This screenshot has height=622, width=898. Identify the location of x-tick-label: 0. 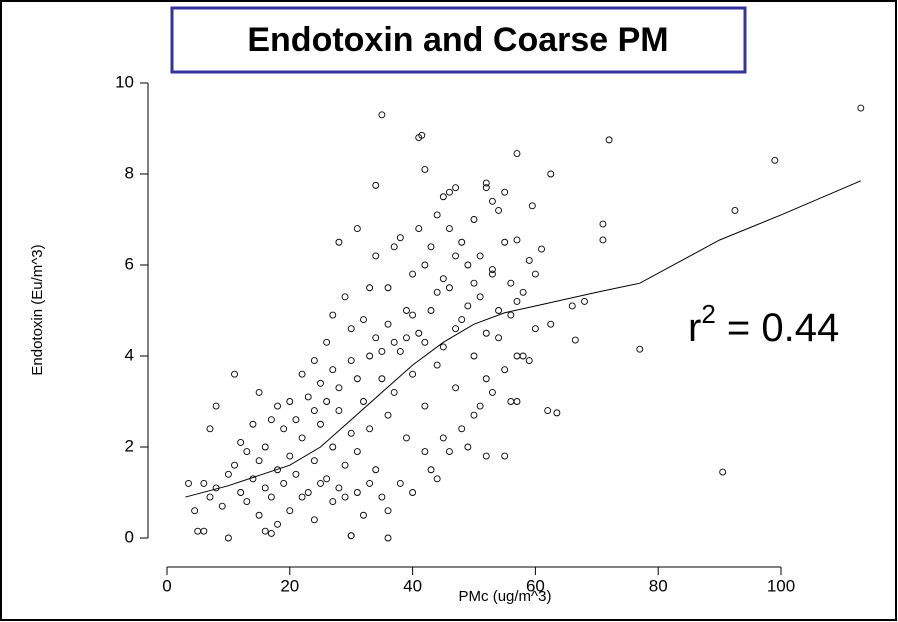
(166, 585).